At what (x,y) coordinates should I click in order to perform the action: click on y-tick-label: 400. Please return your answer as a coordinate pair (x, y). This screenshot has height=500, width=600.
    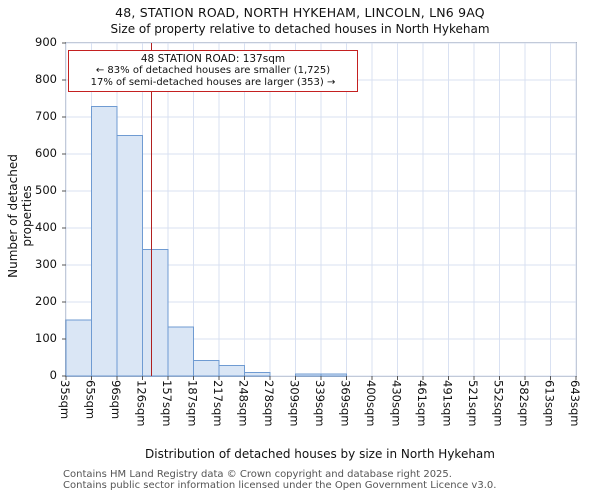
    Looking at the image, I should click on (46, 227).